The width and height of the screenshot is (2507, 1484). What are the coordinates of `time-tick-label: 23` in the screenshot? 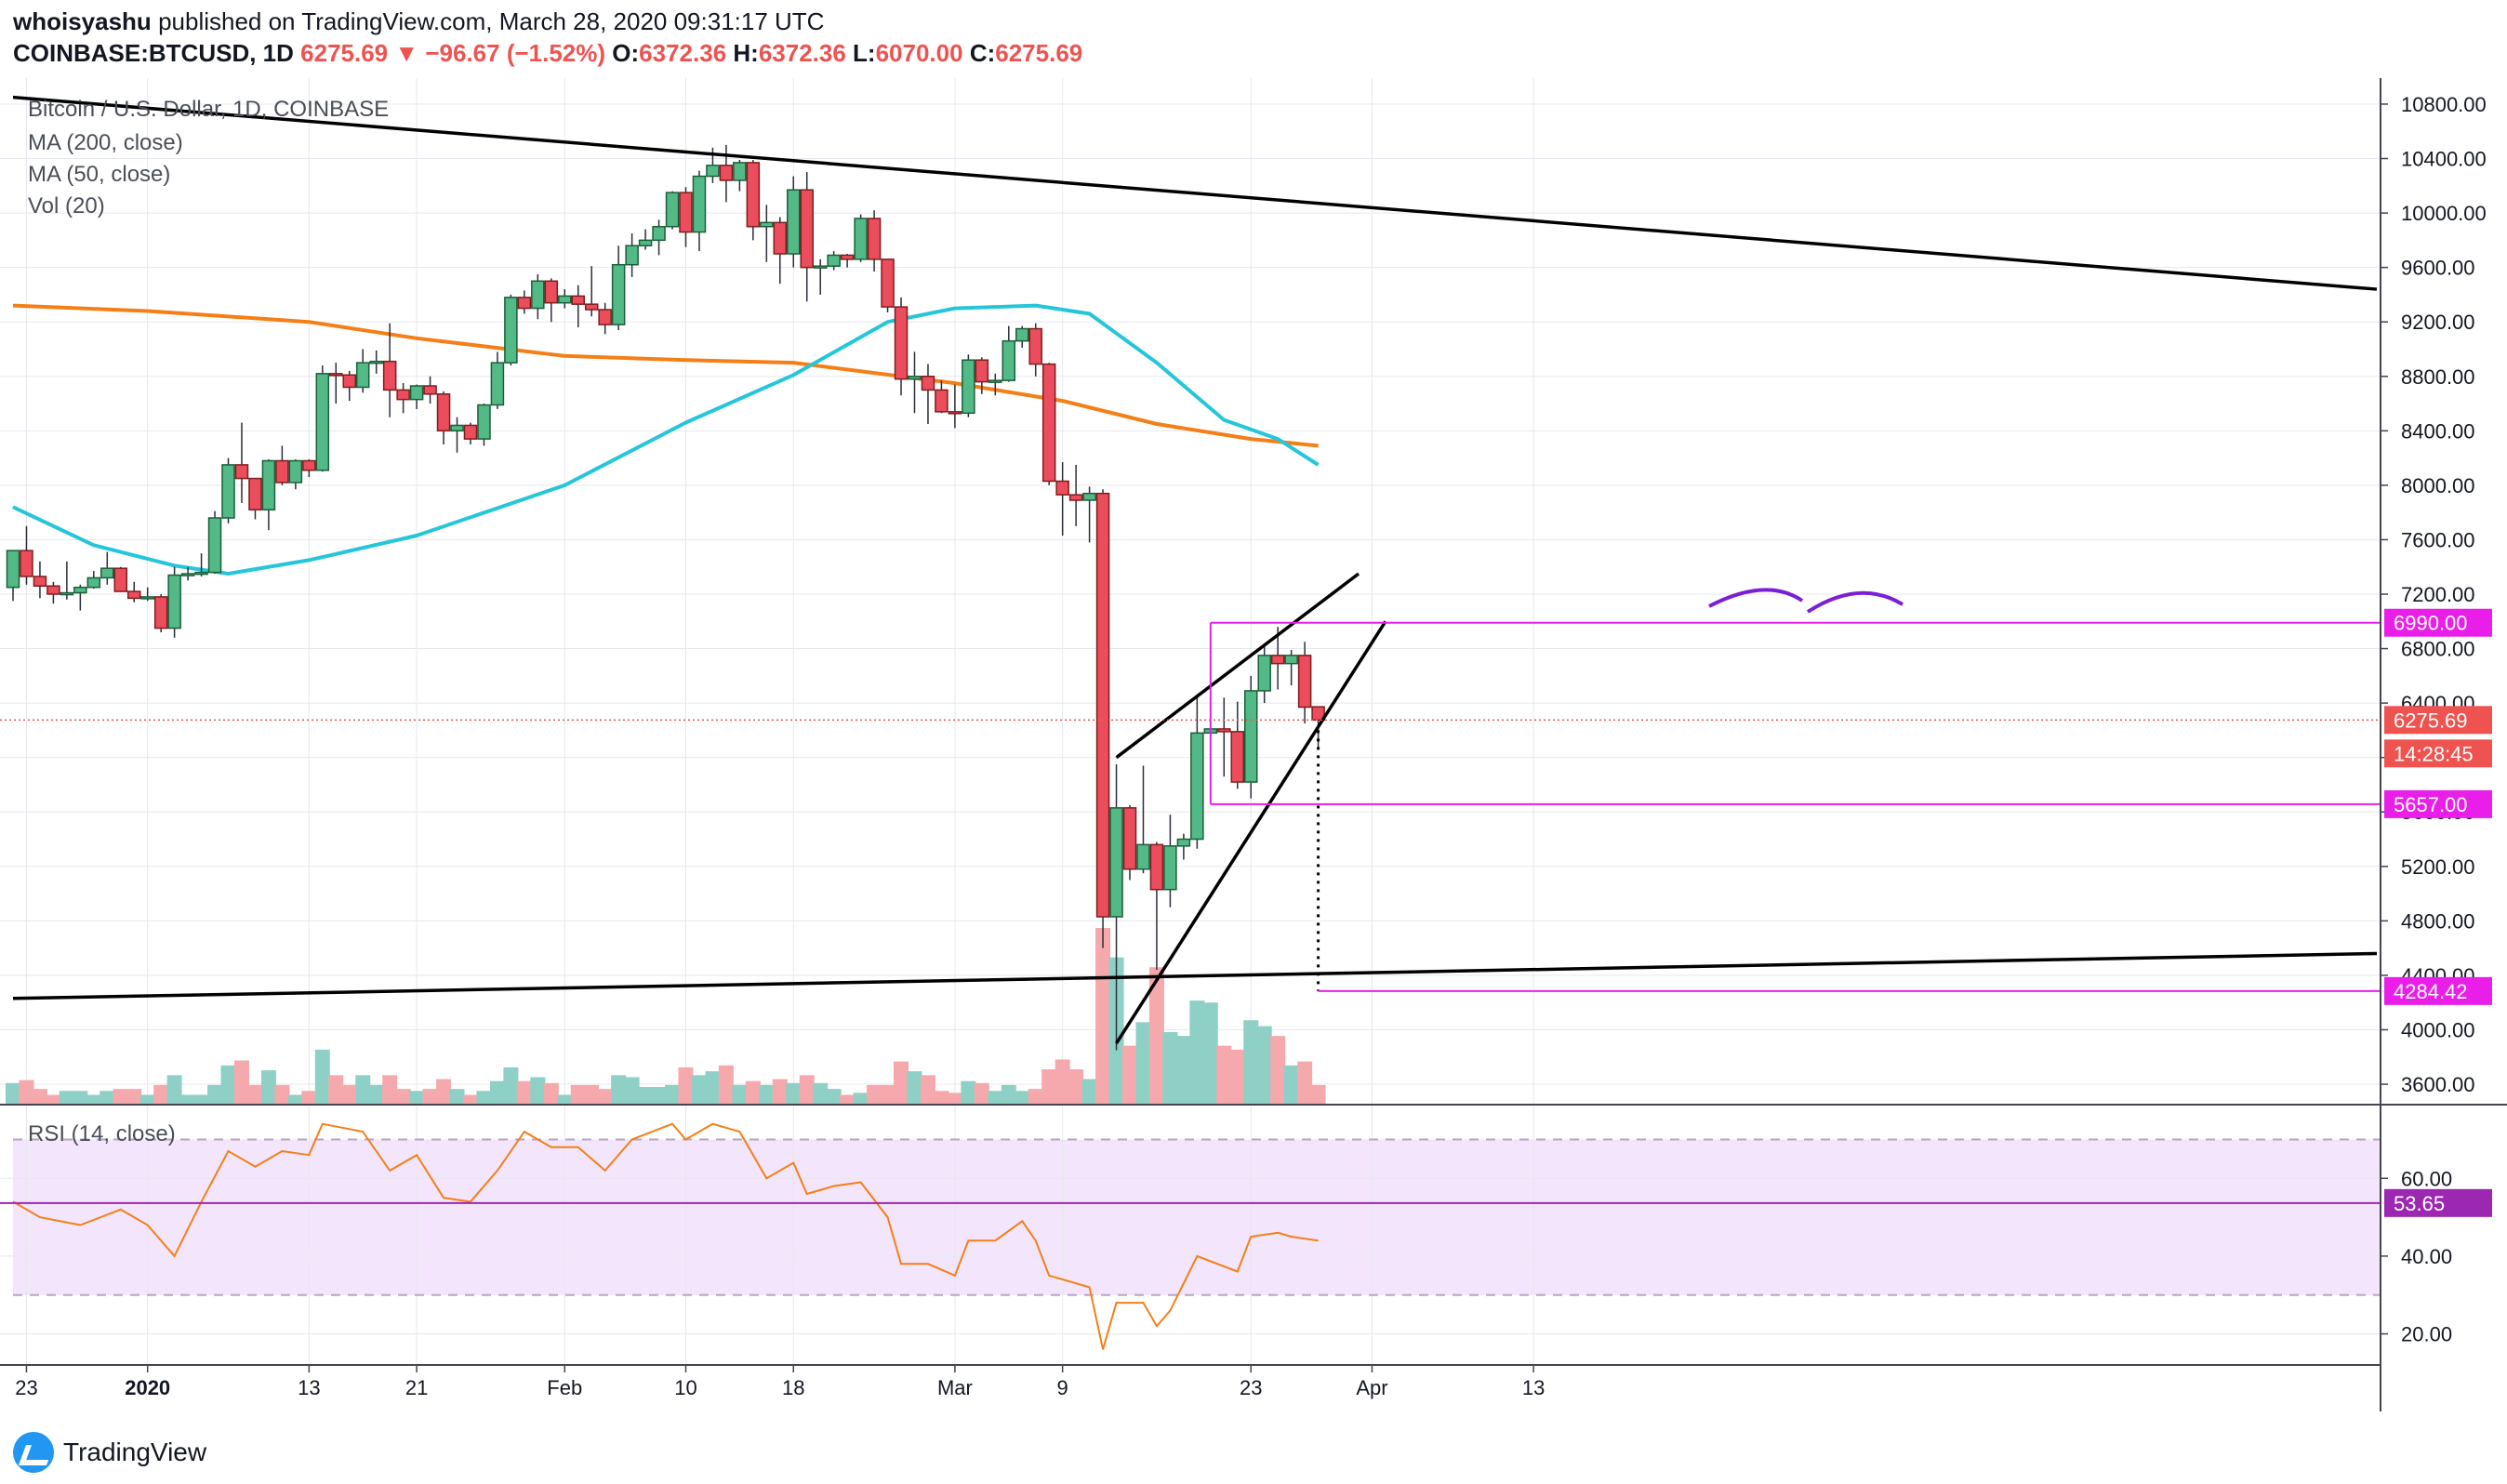 It's located at (1251, 1387).